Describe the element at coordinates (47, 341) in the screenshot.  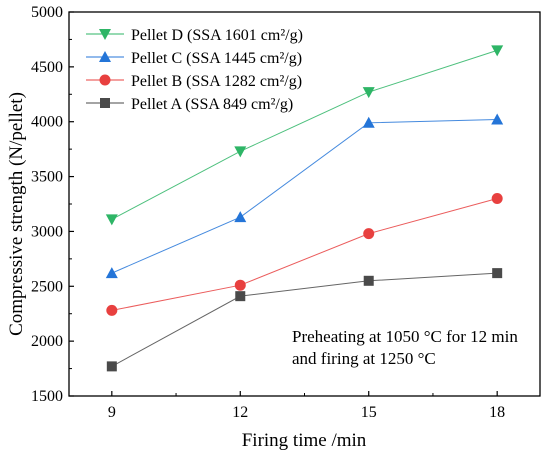
I see `y-tick-label: 2000` at that location.